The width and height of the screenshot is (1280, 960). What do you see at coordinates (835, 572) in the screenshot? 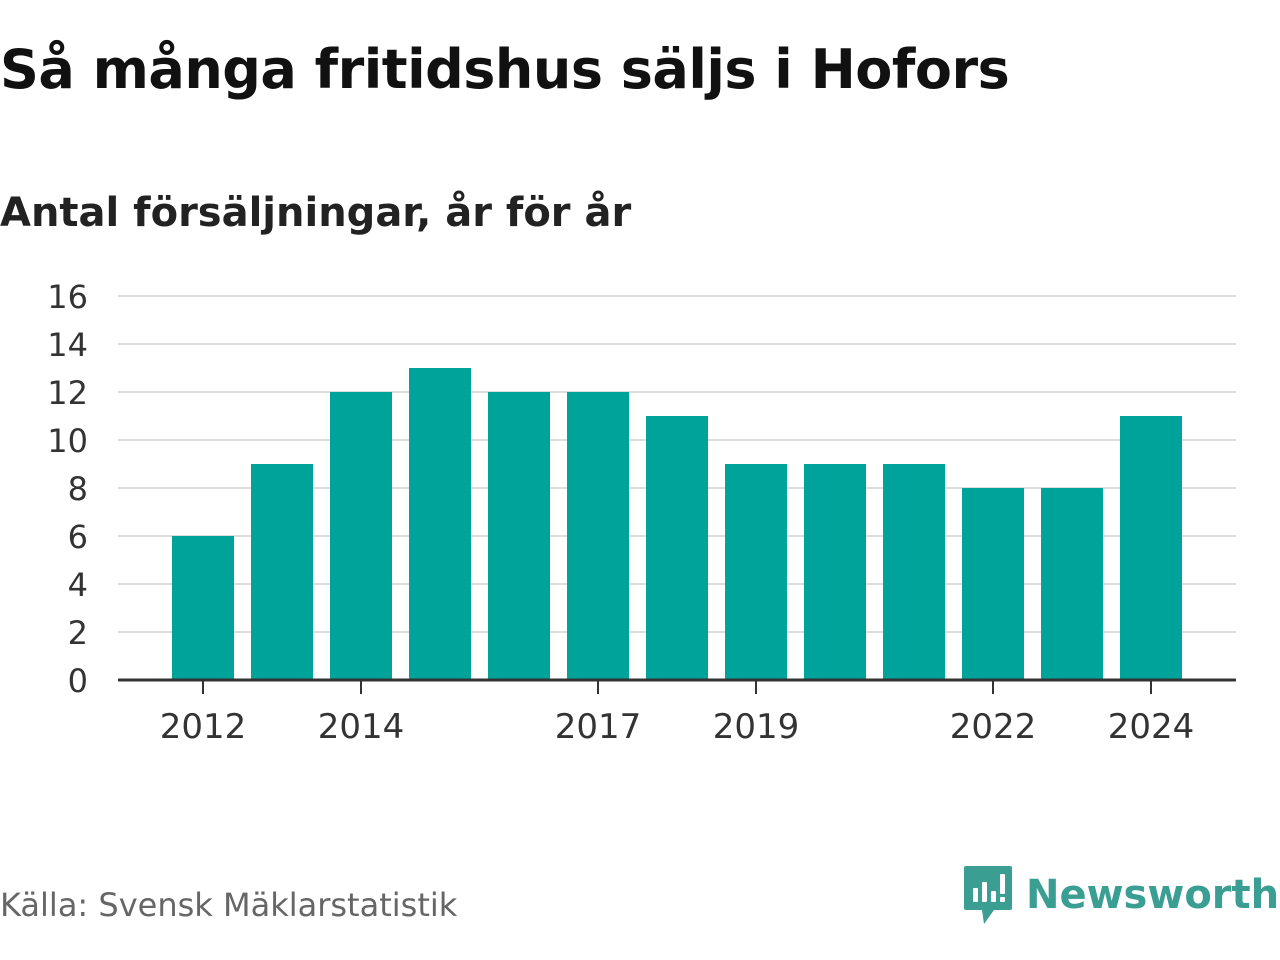
I see `bar-2020` at bounding box center [835, 572].